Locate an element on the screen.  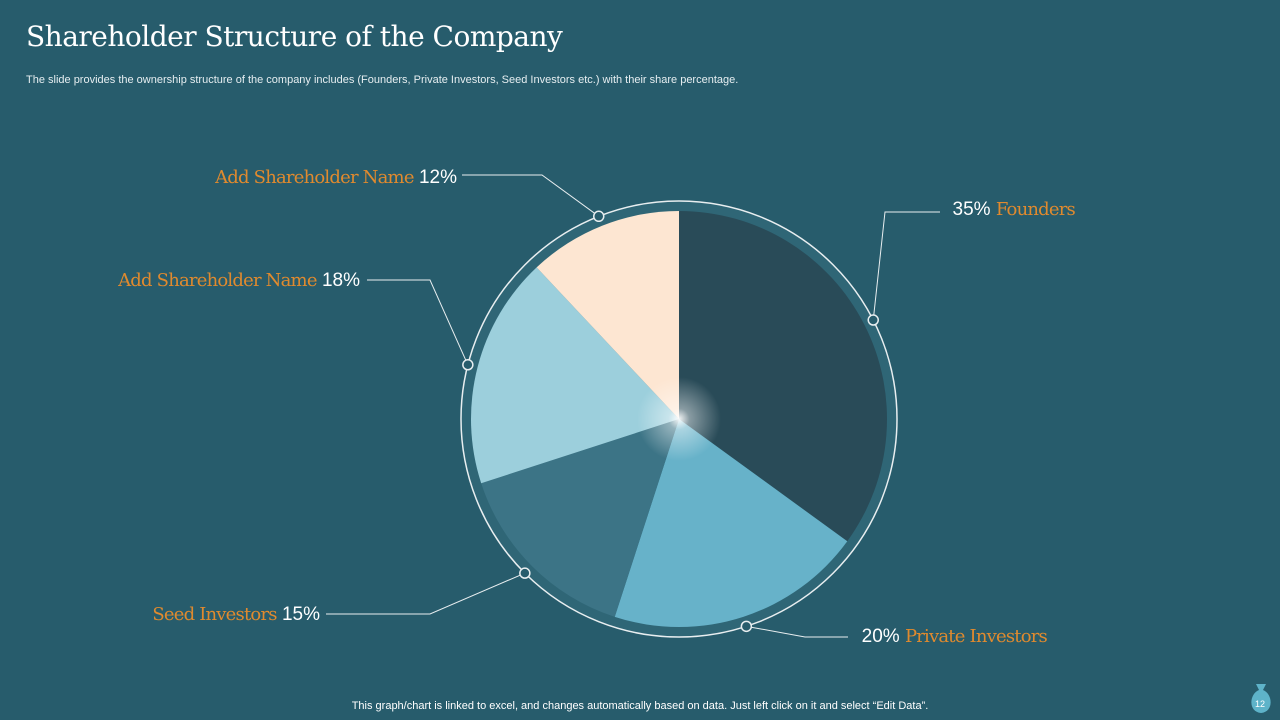
page-number: 12 is located at coordinates (1259, 704).